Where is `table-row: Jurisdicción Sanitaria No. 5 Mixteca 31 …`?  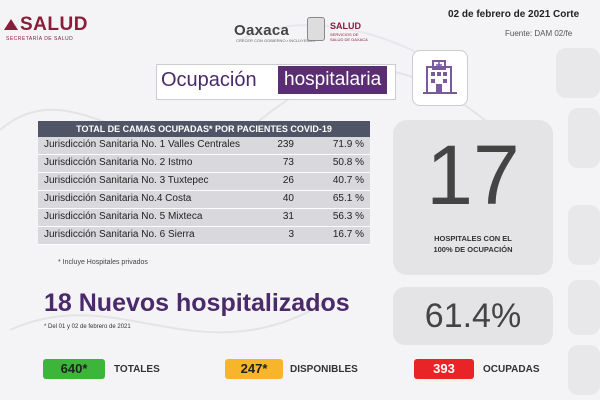 table-row: Jurisdicción Sanitaria No. 5 Mixteca 31 … is located at coordinates (204, 218).